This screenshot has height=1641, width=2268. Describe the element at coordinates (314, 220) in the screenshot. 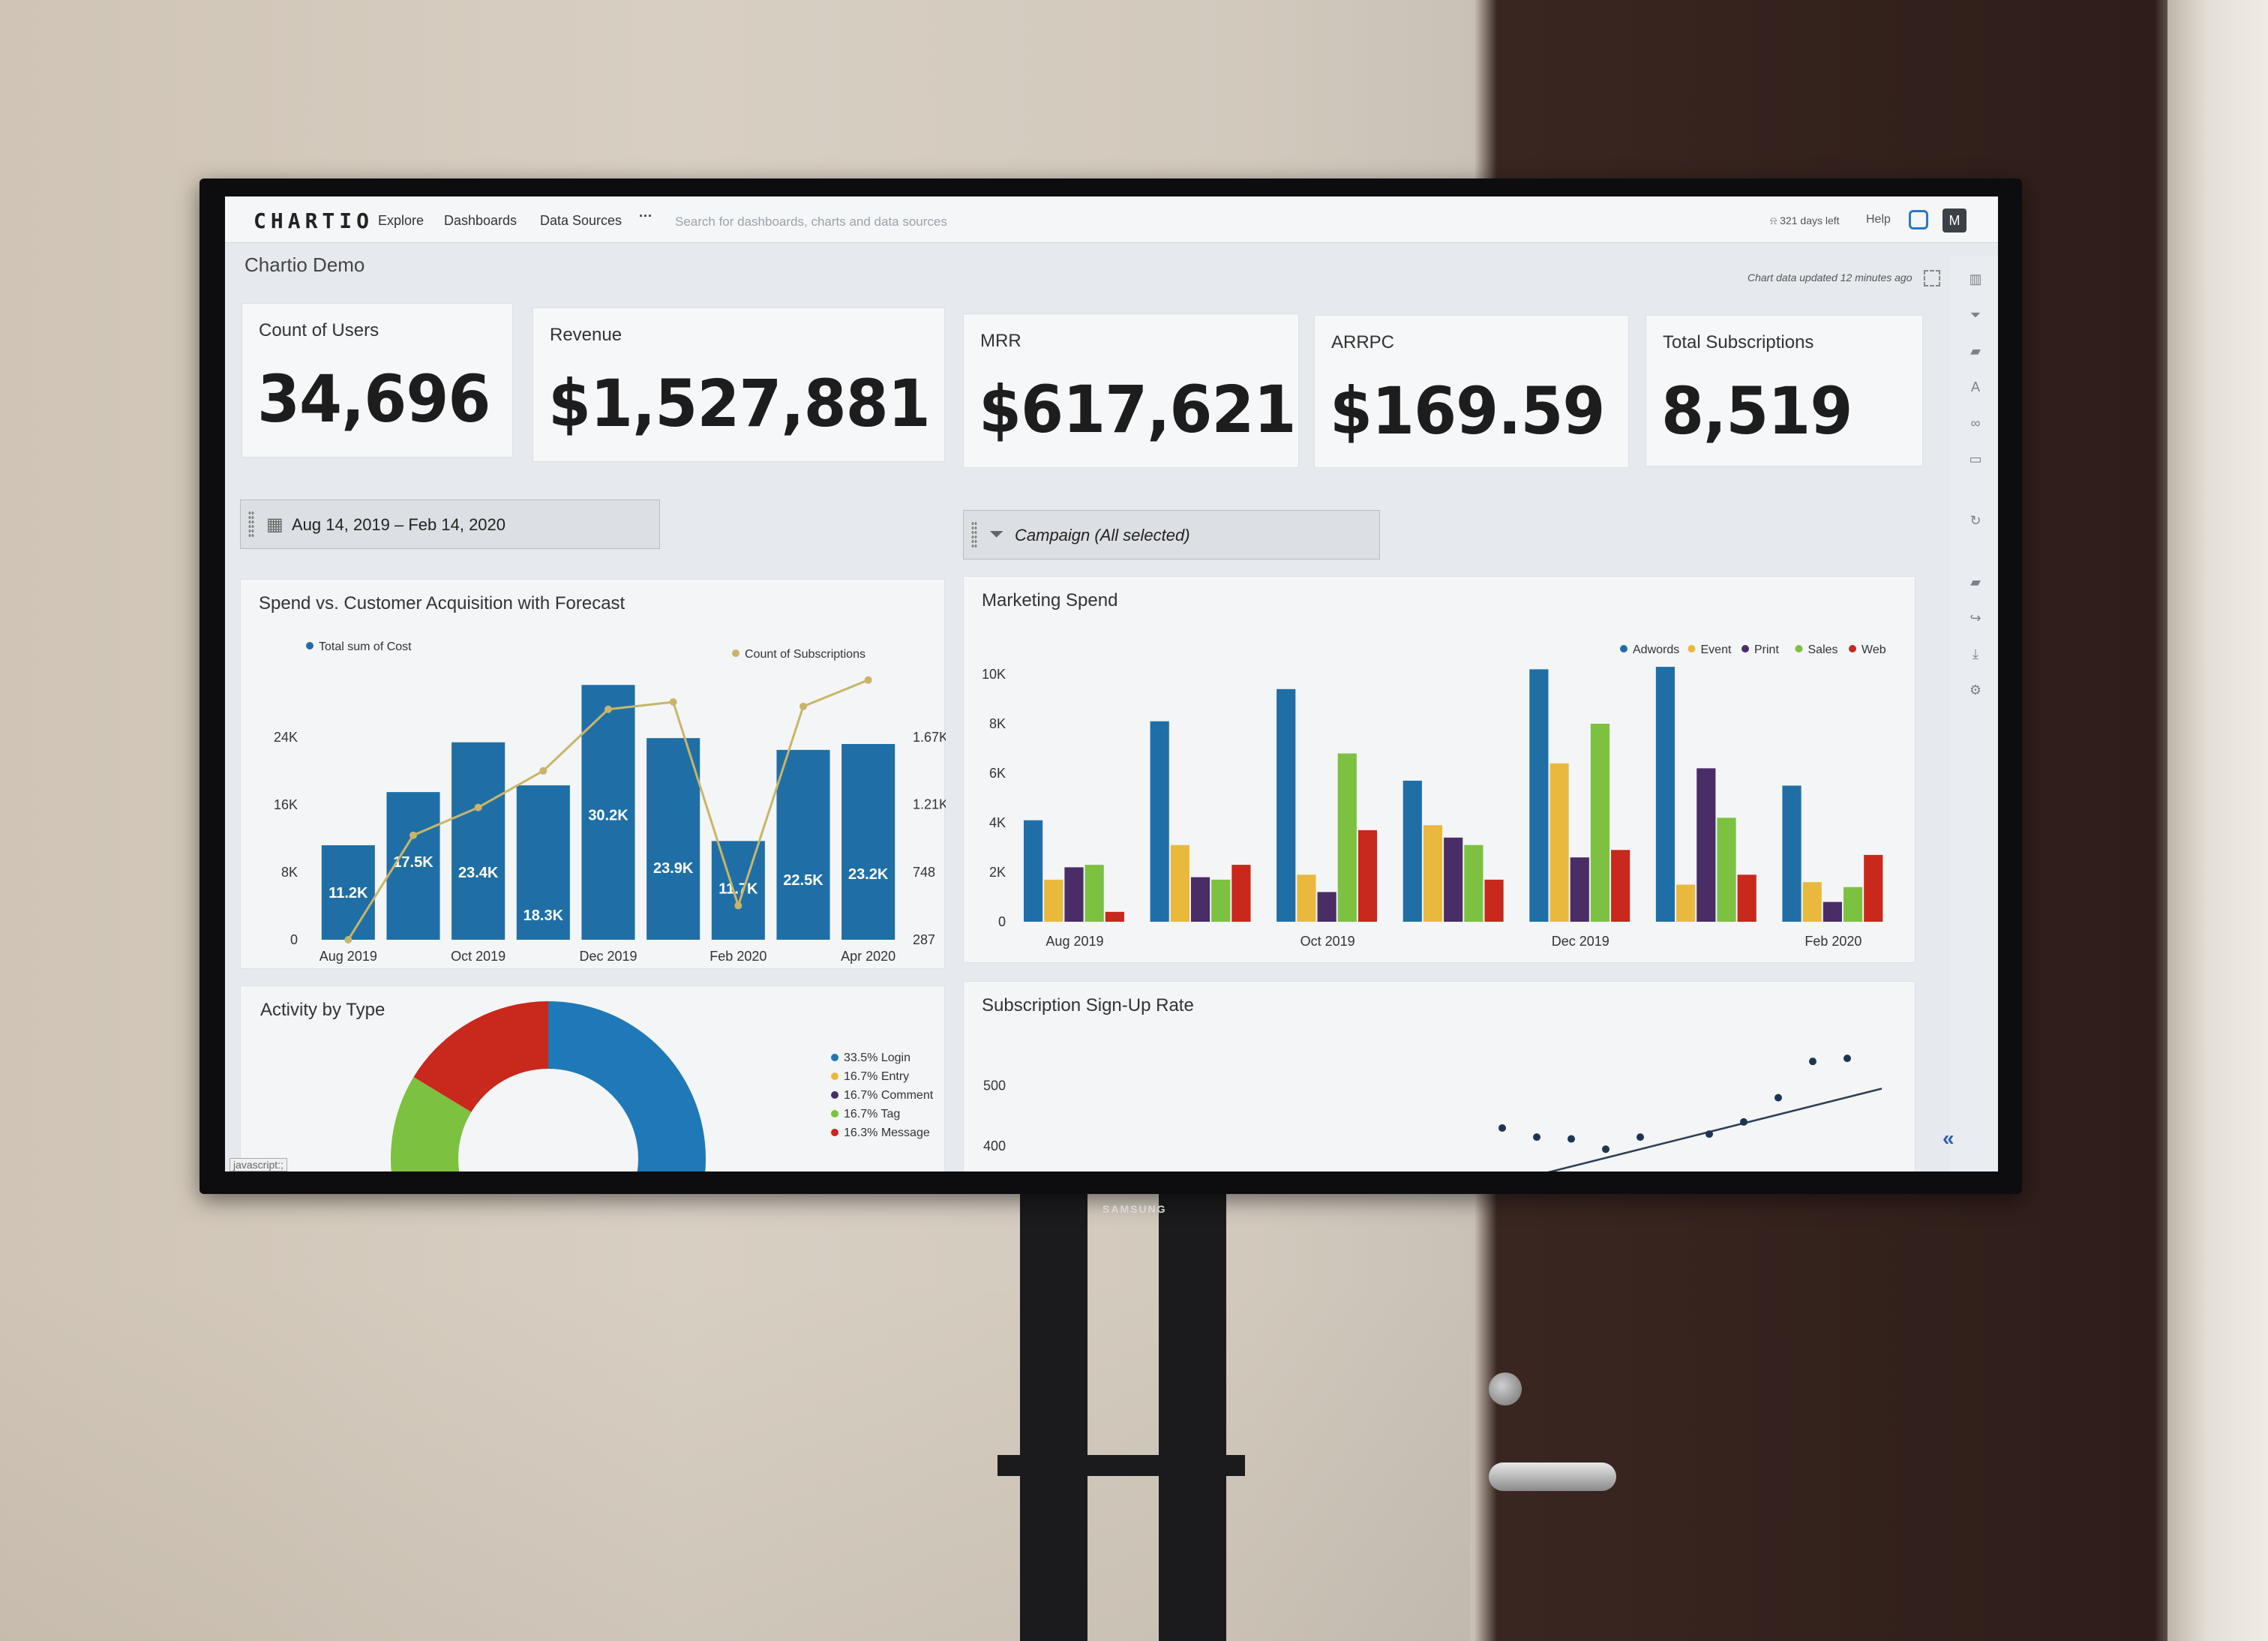

I see `app-logo: CHARTIO` at that location.